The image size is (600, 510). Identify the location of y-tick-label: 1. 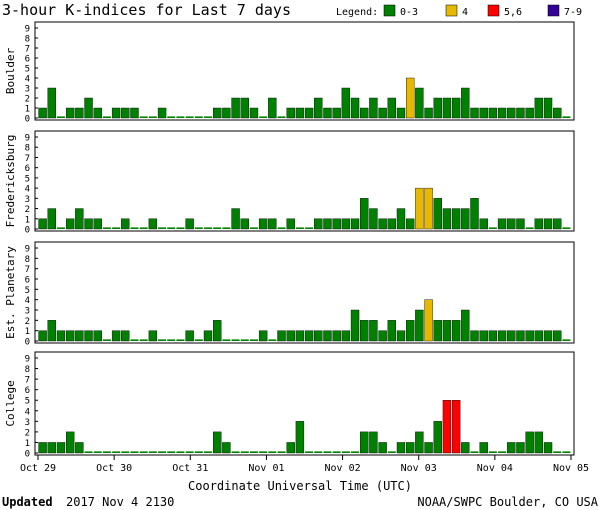
(27, 110).